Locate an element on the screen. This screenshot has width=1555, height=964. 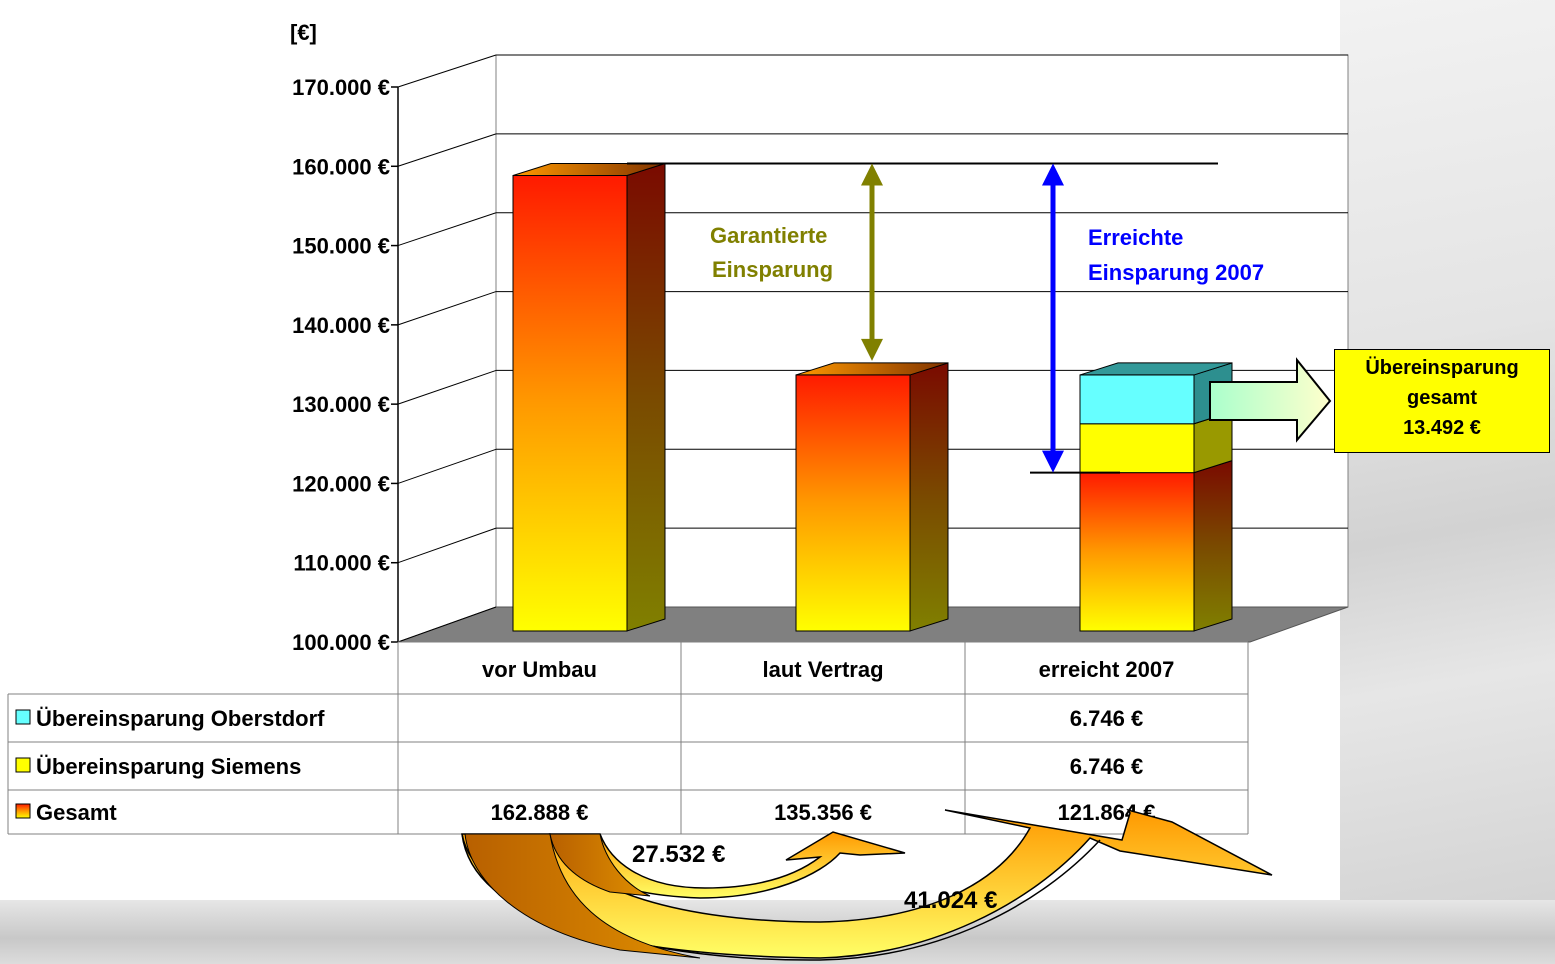
arrow-27532-underside is located at coordinates (600, 865).